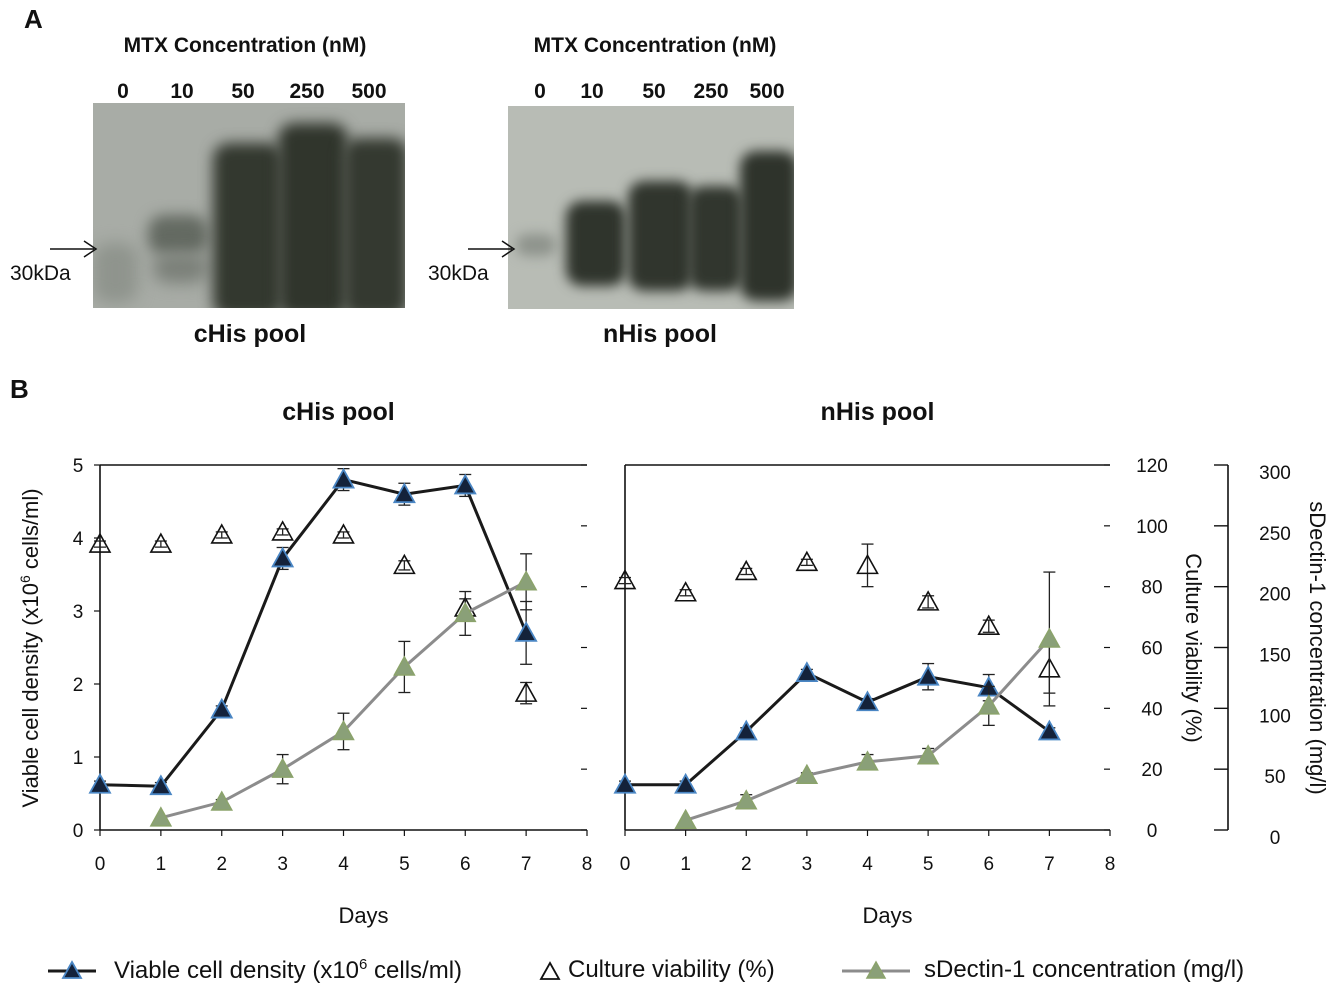 The image size is (1337, 986). I want to click on y3-tick-label: 250, so click(1275, 534).